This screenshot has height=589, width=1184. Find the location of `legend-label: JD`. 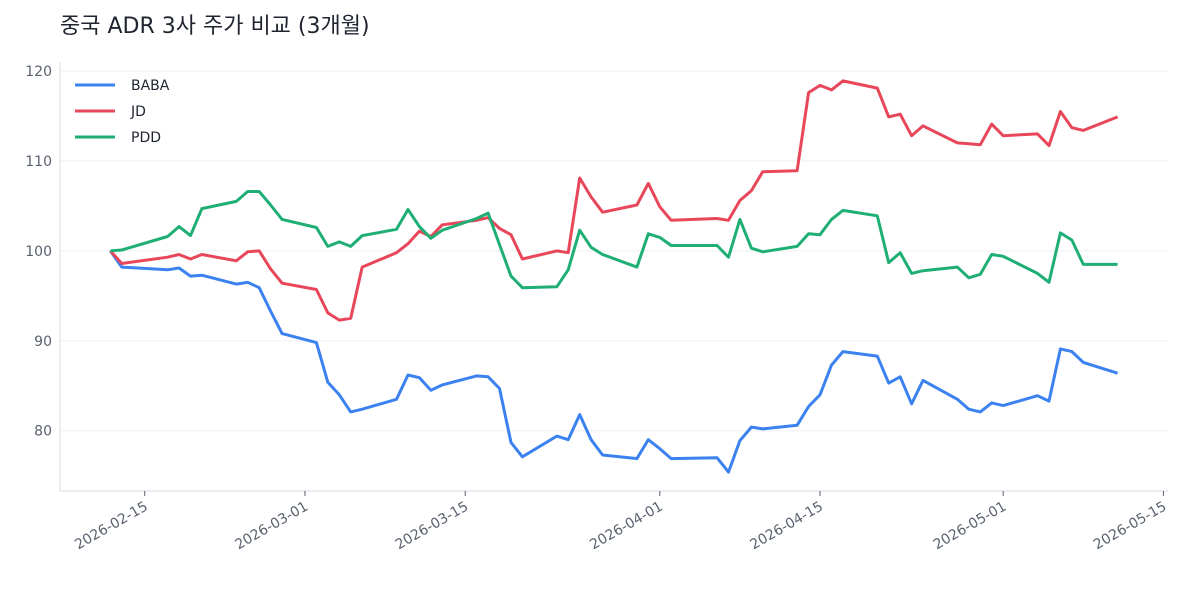

legend-label: JD is located at coordinates (138, 112).